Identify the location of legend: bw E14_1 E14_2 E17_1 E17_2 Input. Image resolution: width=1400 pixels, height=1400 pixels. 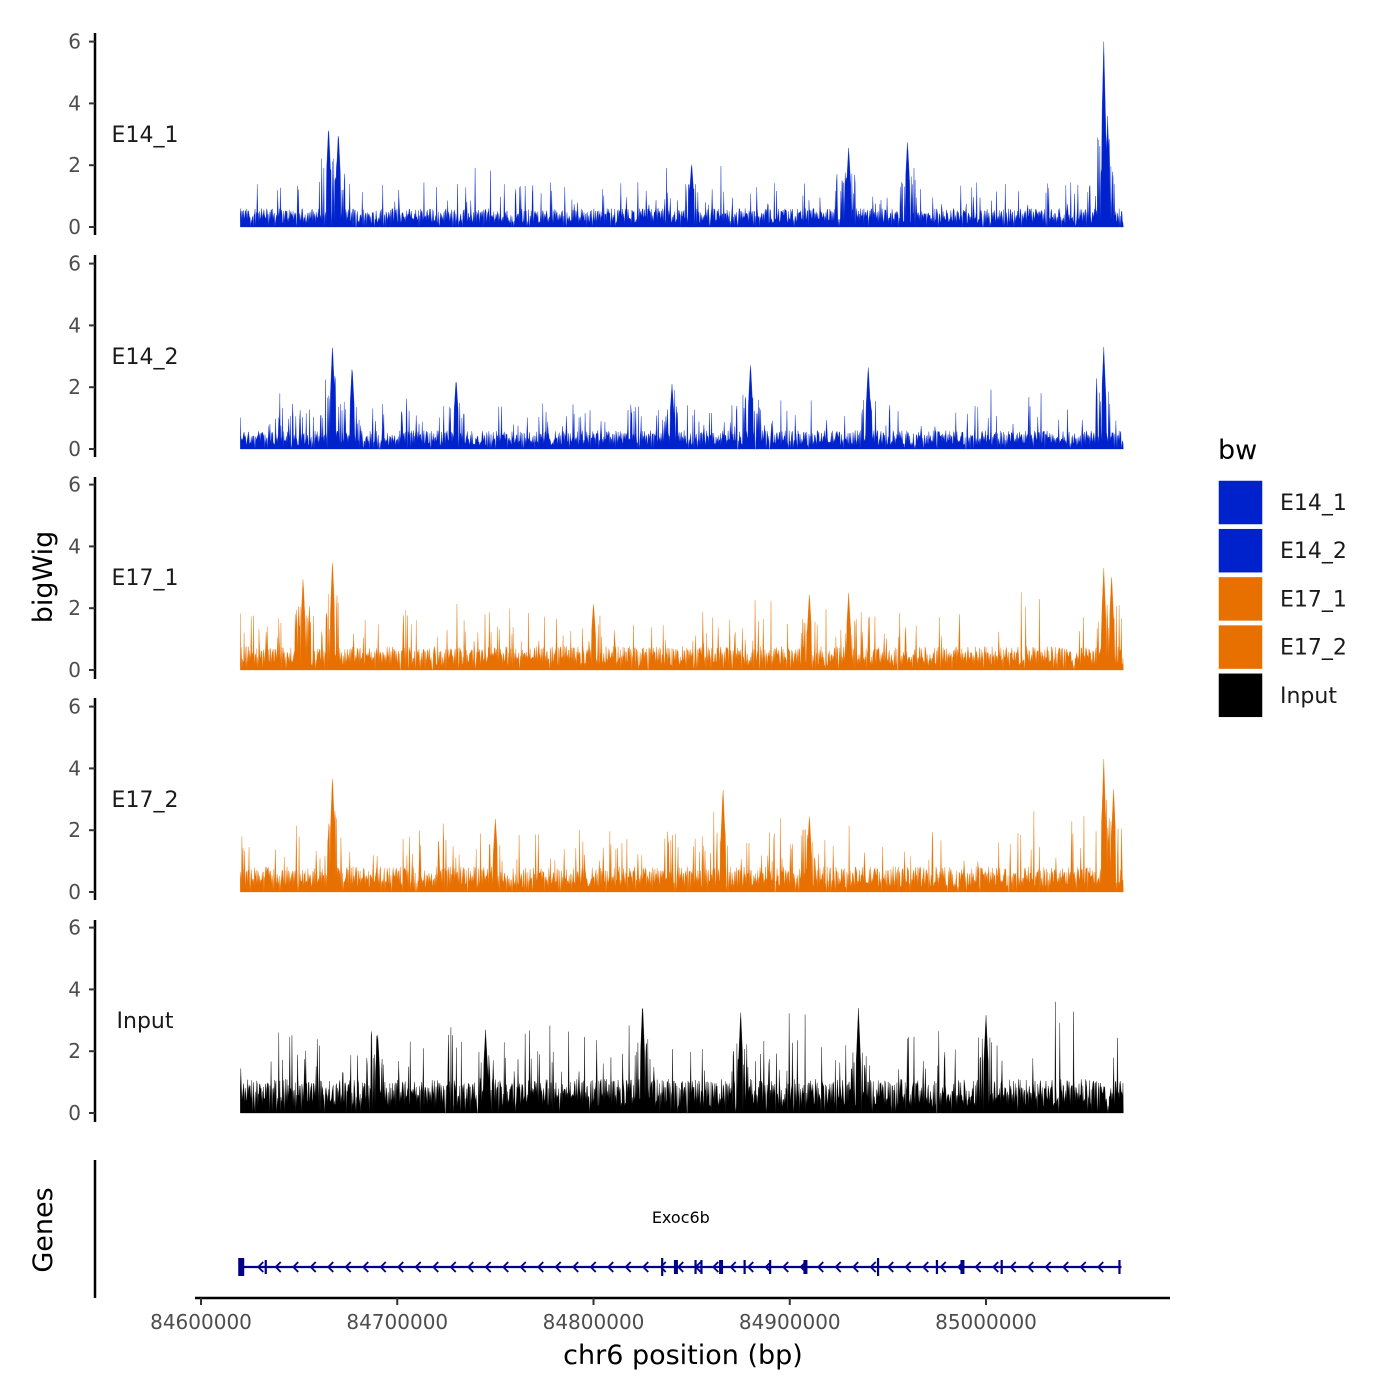
(1282, 577).